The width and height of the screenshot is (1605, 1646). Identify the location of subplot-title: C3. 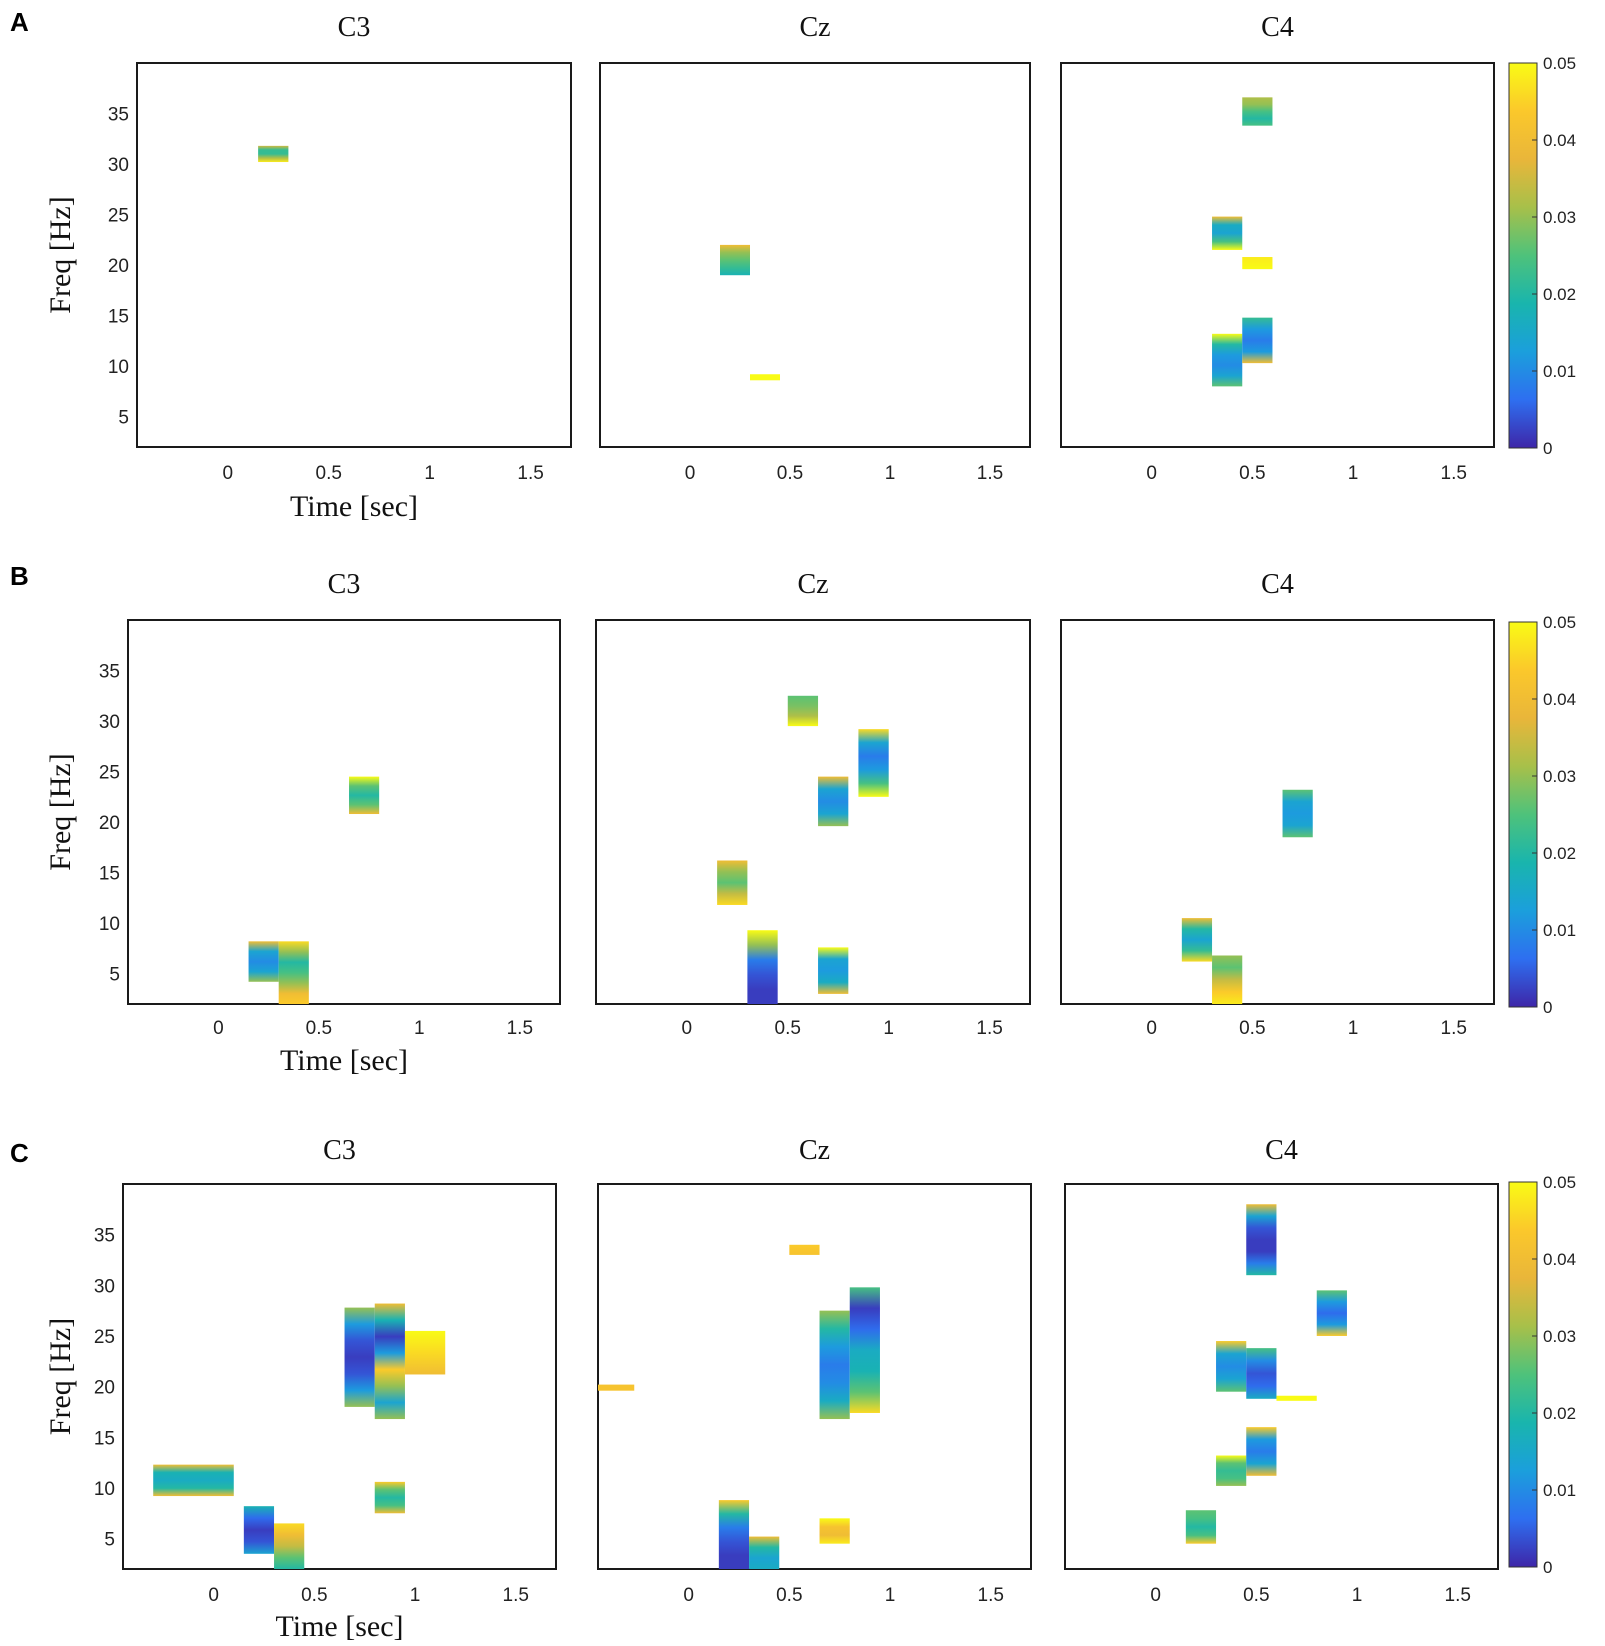
(339, 1150).